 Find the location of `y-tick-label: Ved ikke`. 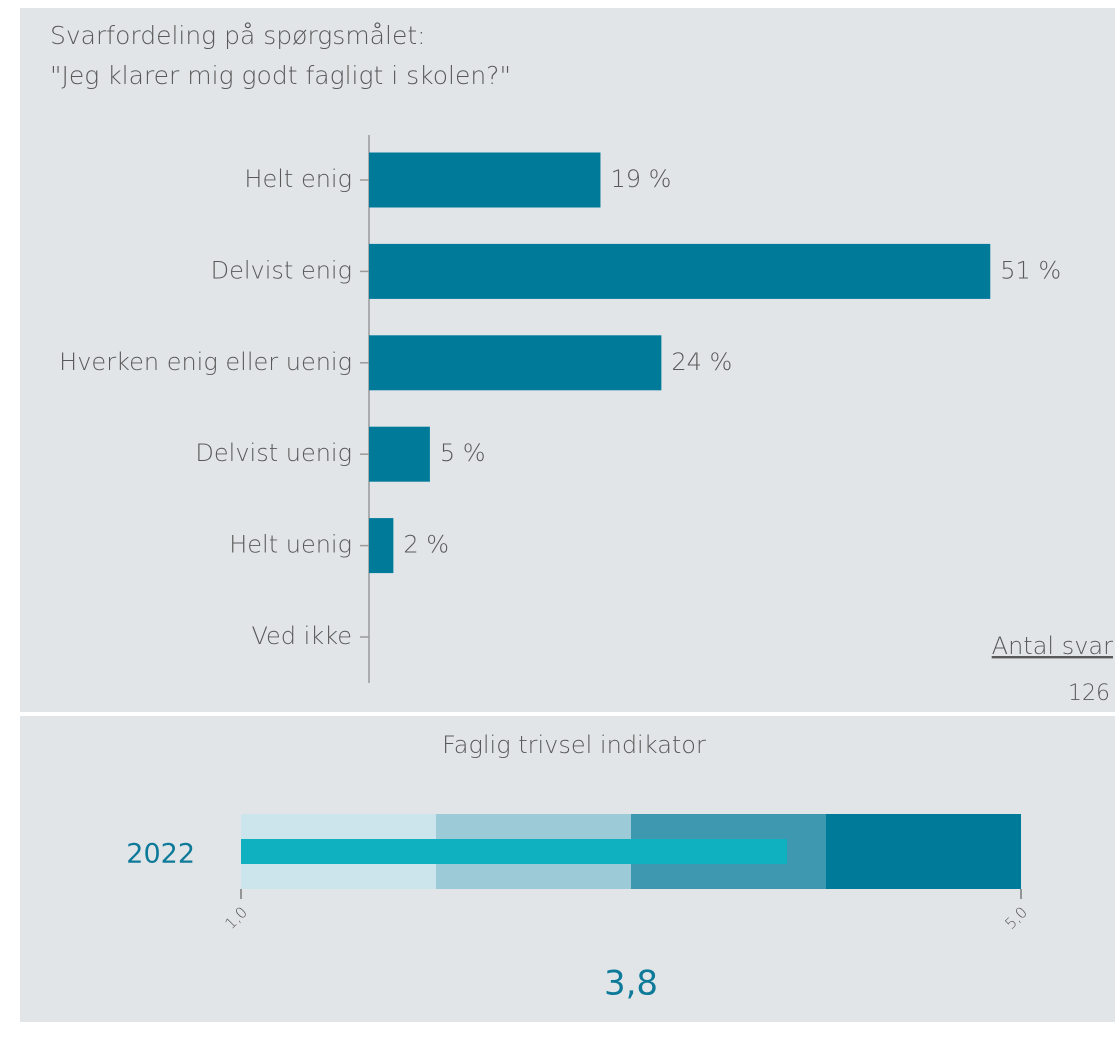

y-tick-label: Ved ikke is located at coordinates (301, 636).